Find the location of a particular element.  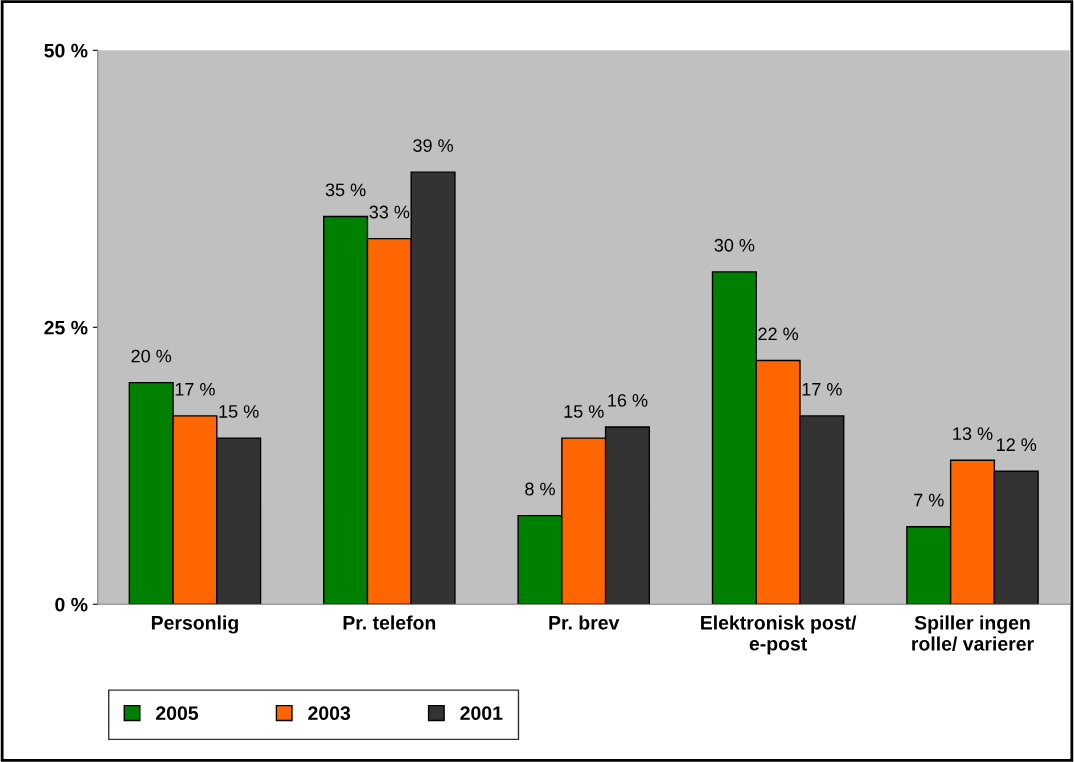

data-label: 39 % is located at coordinates (433, 145).